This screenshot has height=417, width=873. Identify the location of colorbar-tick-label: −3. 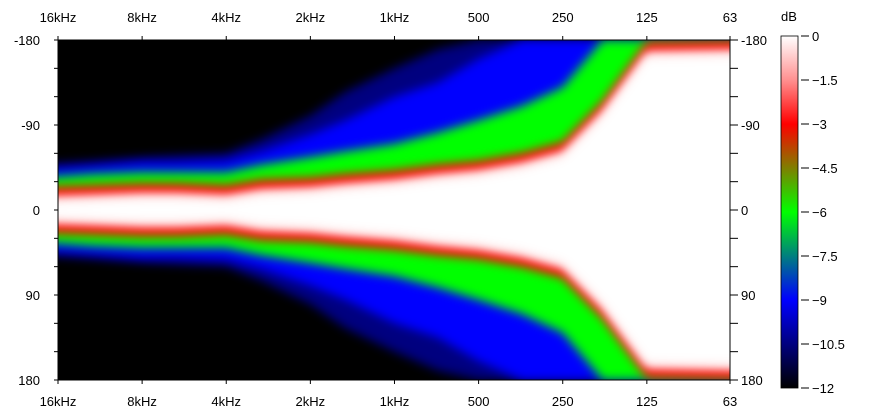
(819, 124).